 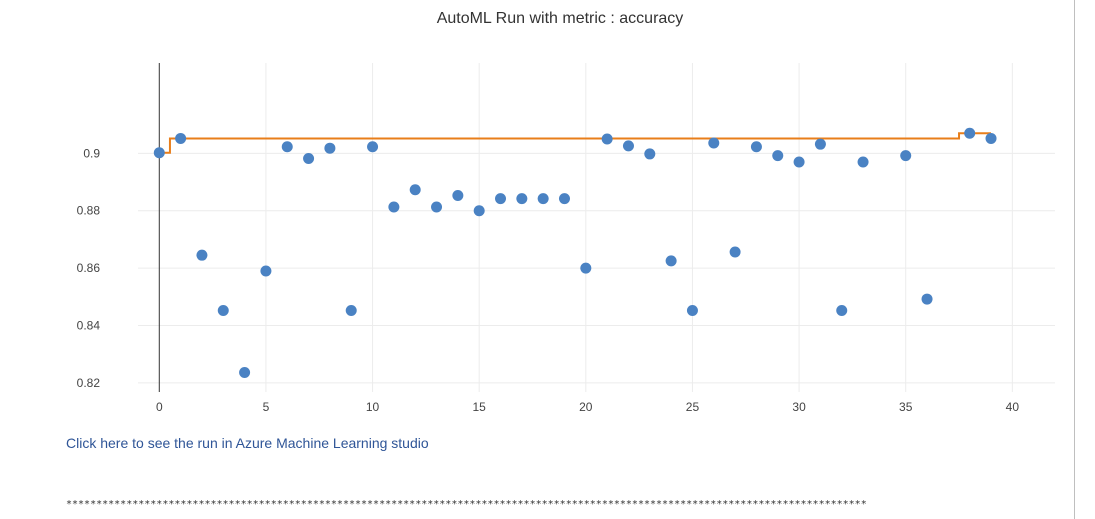 I want to click on x-tick-label: 40, so click(x=1013, y=407).